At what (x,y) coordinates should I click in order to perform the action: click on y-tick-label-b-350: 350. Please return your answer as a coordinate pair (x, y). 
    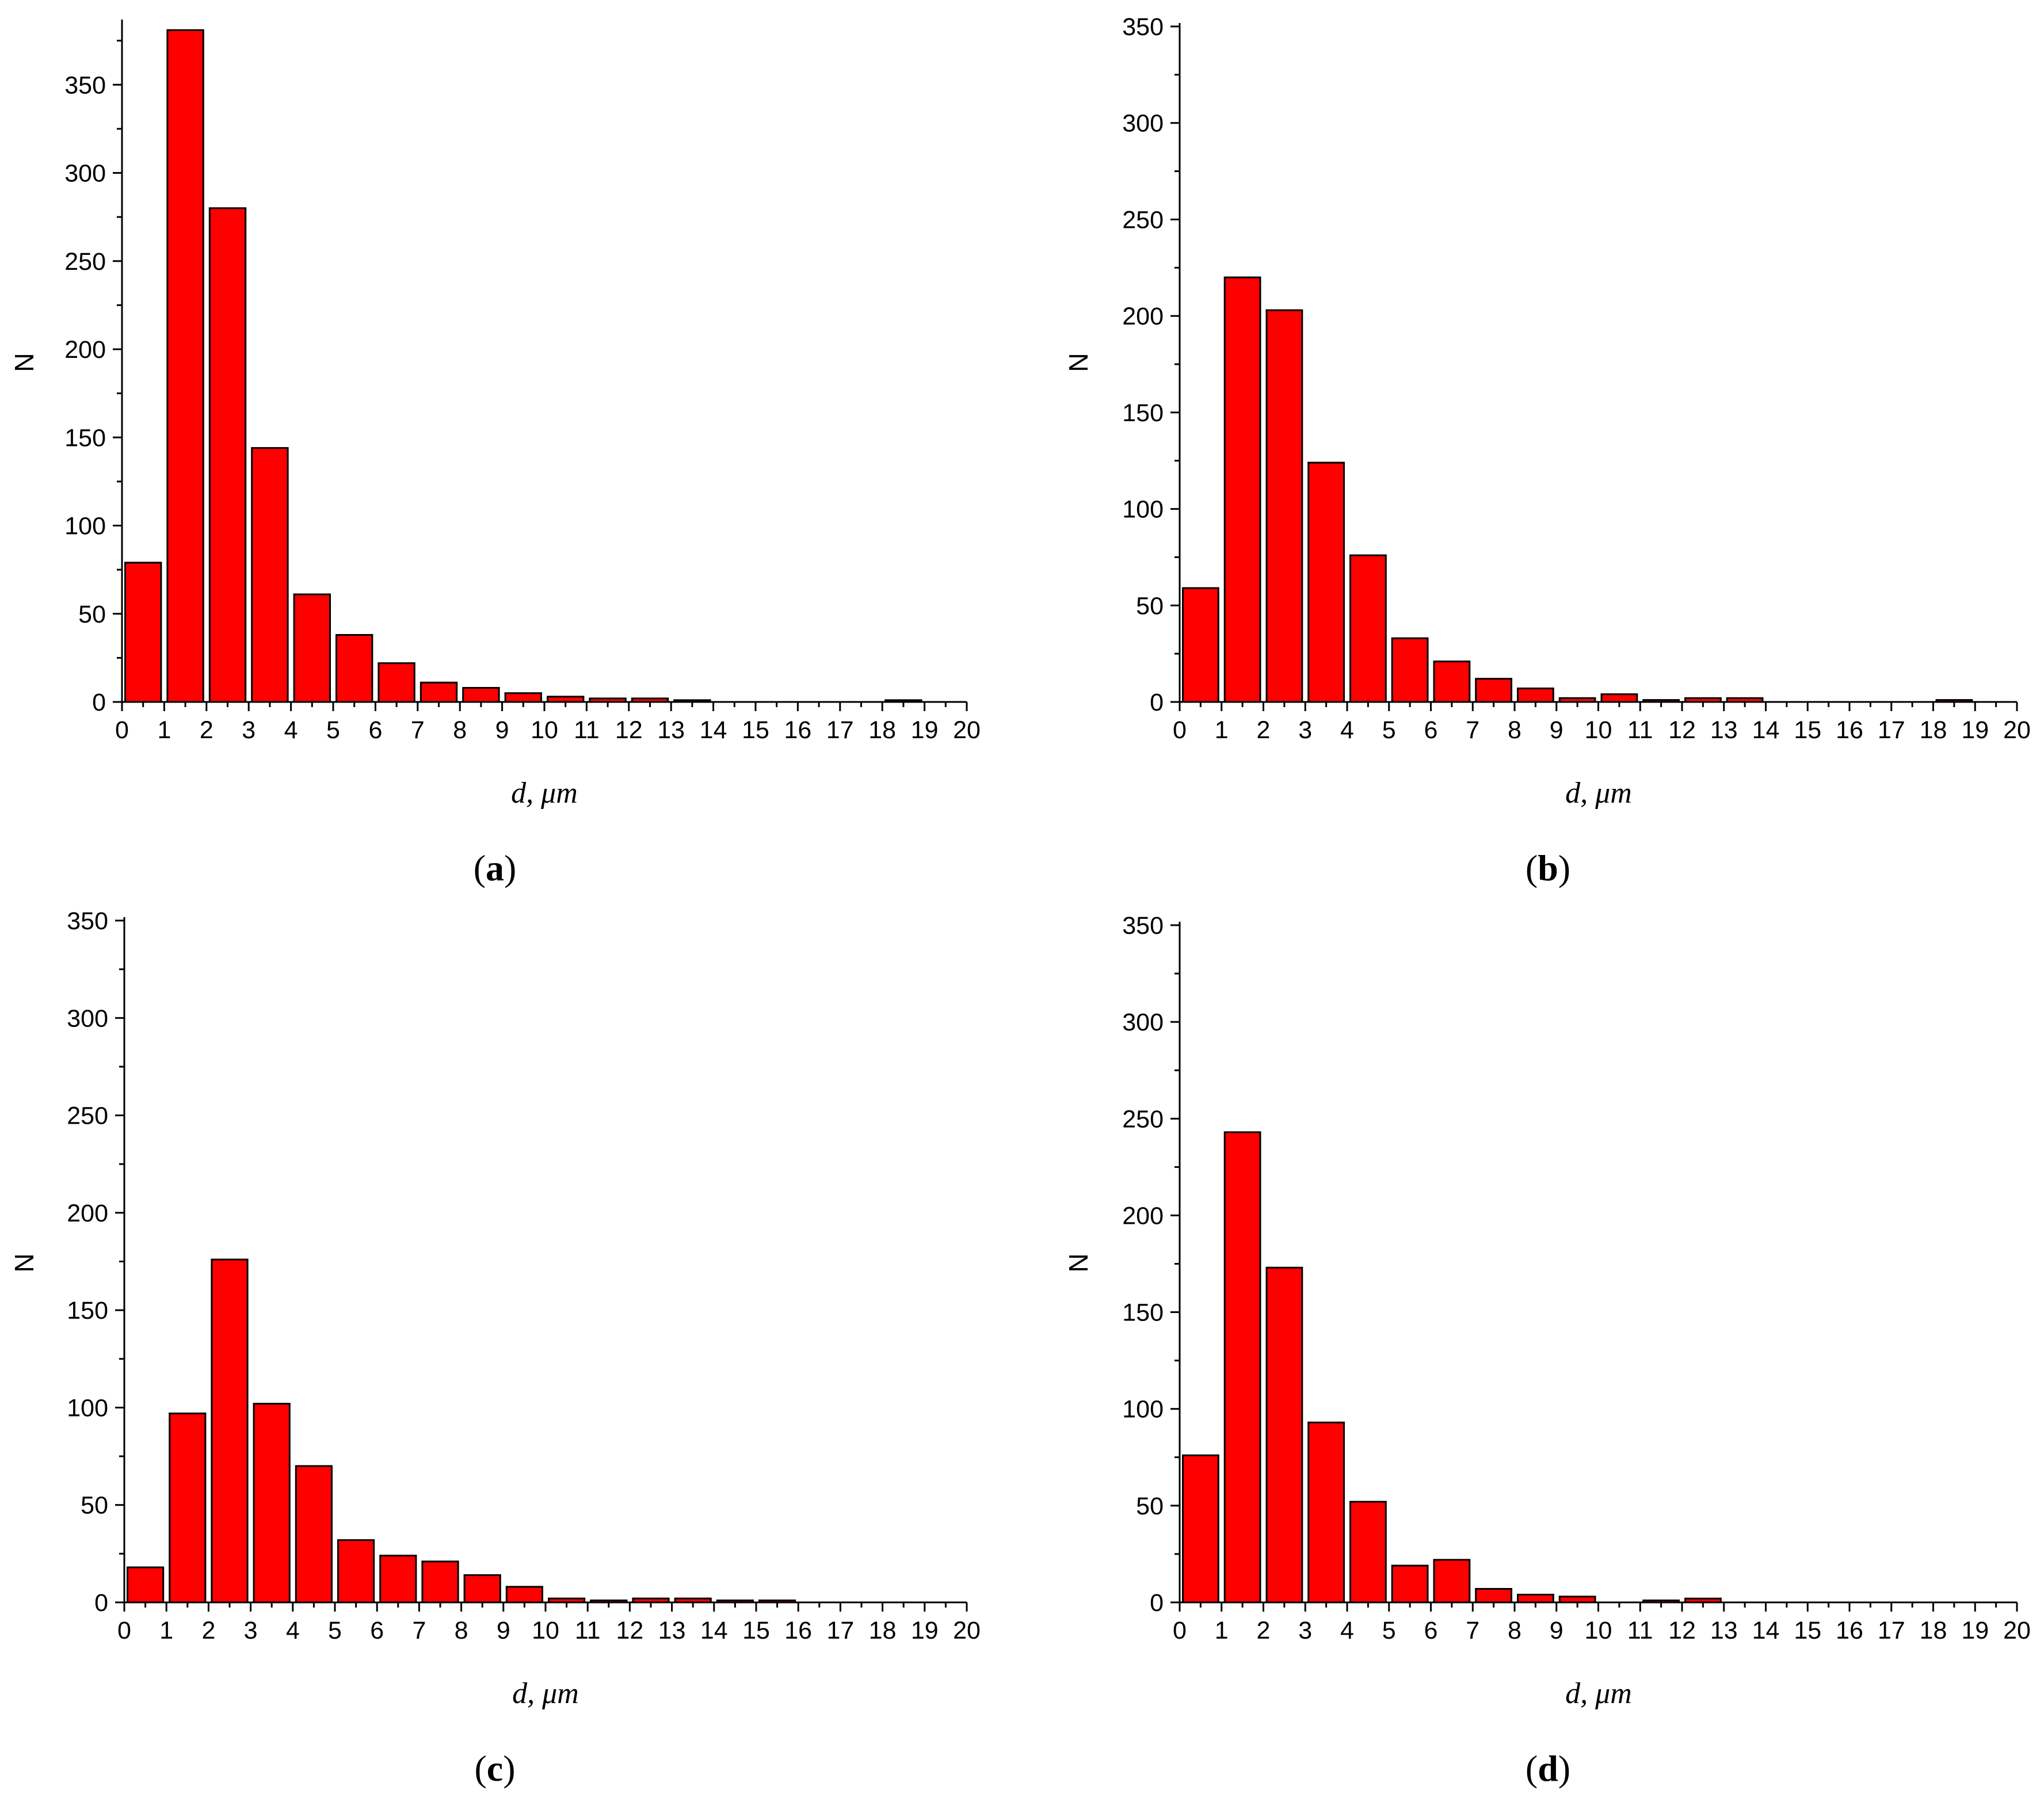
    Looking at the image, I should click on (1143, 27).